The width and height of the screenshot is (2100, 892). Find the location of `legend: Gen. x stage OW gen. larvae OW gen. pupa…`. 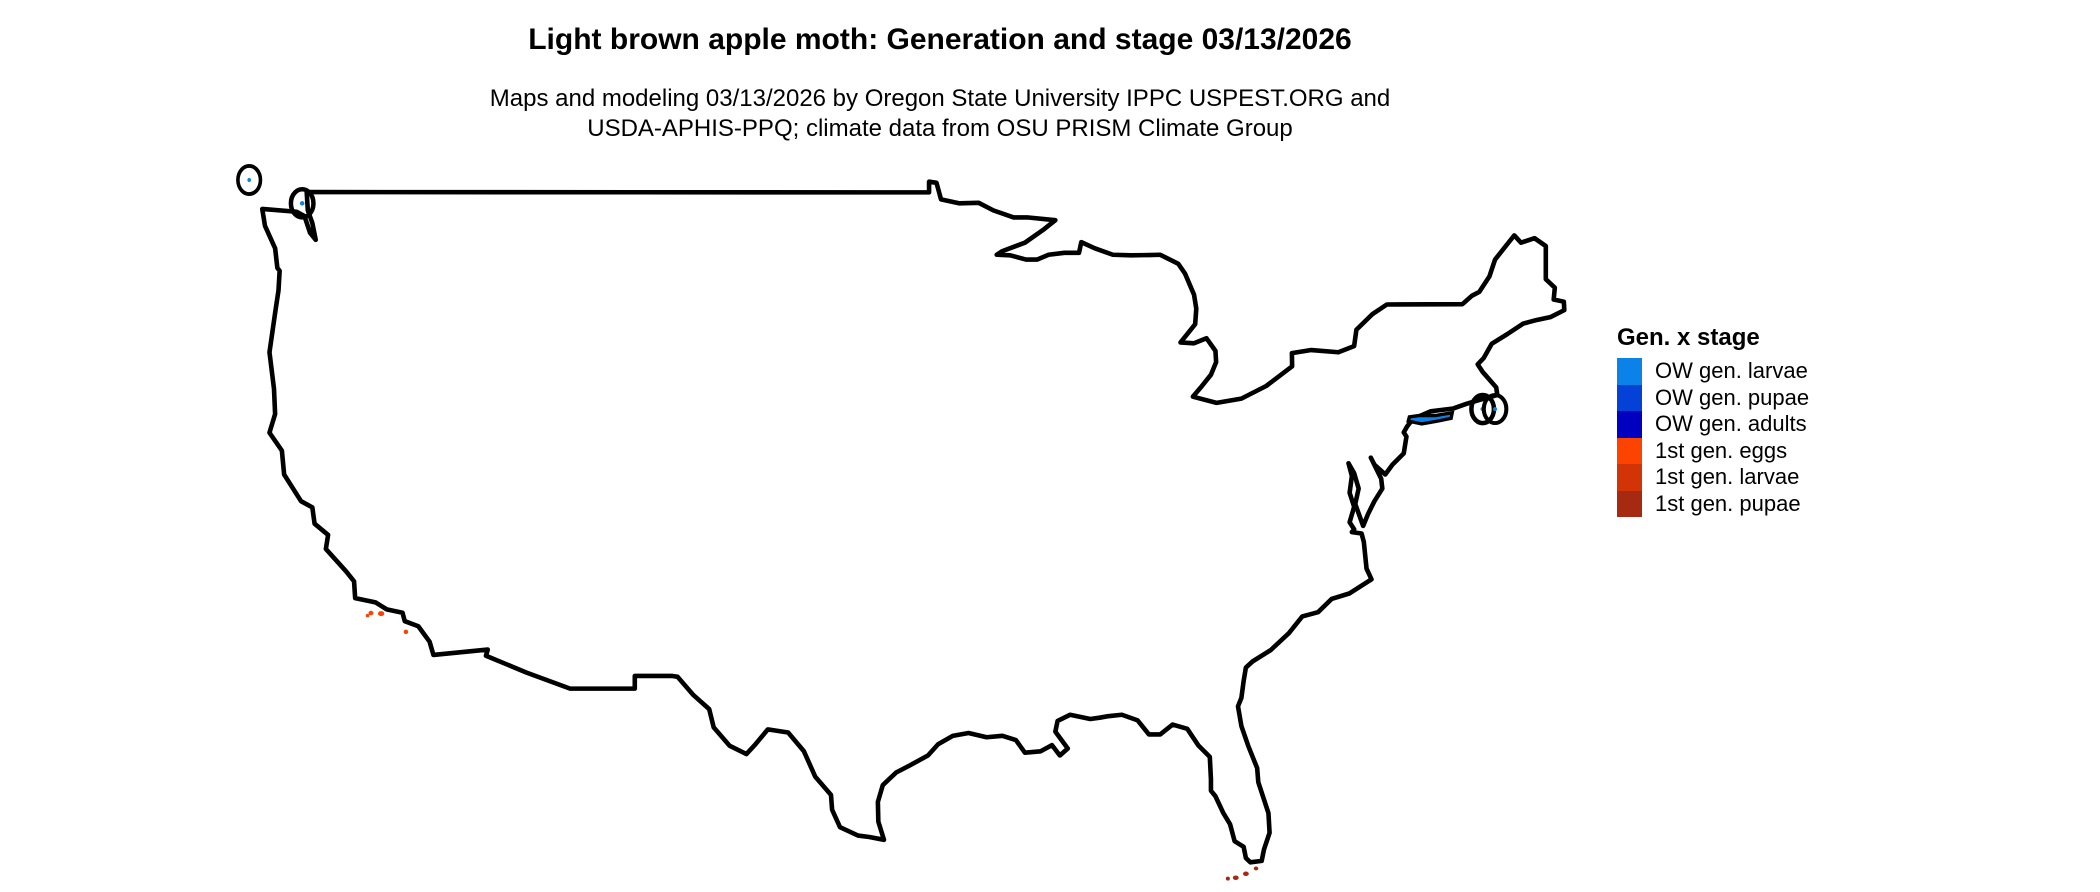

legend: Gen. x stage OW gen. larvae OW gen. pupa… is located at coordinates (1713, 421).